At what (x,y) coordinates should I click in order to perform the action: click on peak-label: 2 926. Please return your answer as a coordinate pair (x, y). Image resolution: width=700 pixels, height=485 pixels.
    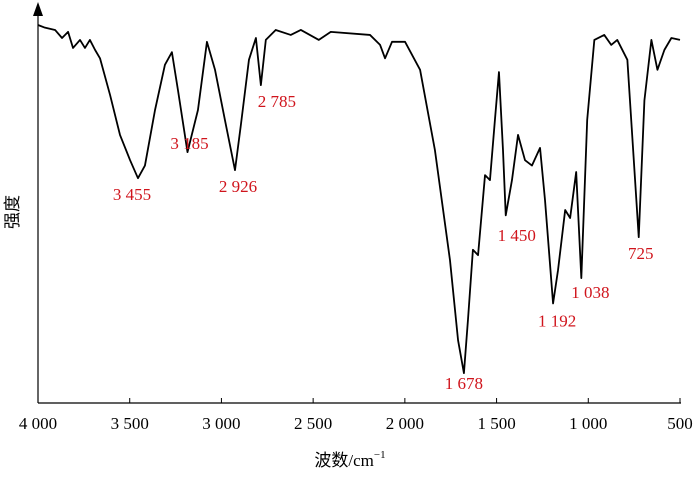
    Looking at the image, I should click on (238, 186).